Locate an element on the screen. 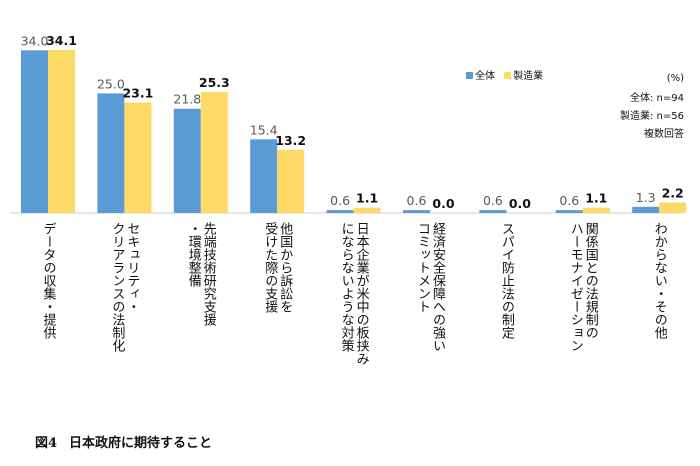 The width and height of the screenshot is (700, 466). value-label-manufacturing-4: 1.1 is located at coordinates (367, 198).